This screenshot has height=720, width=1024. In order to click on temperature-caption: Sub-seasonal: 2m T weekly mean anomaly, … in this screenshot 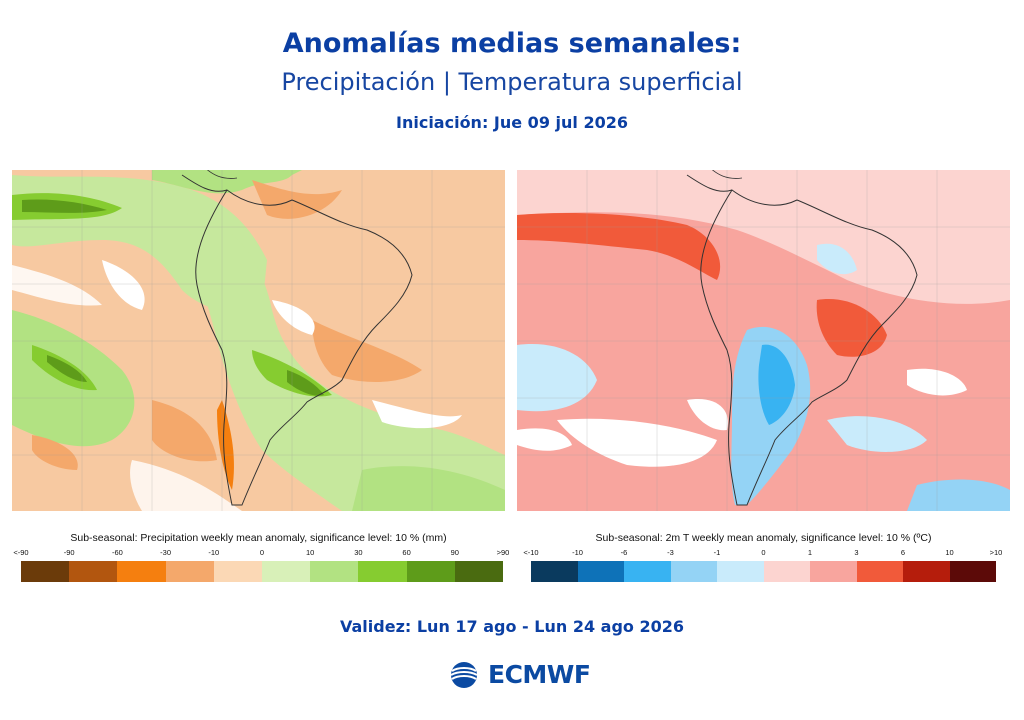, I will do `click(763, 538)`.